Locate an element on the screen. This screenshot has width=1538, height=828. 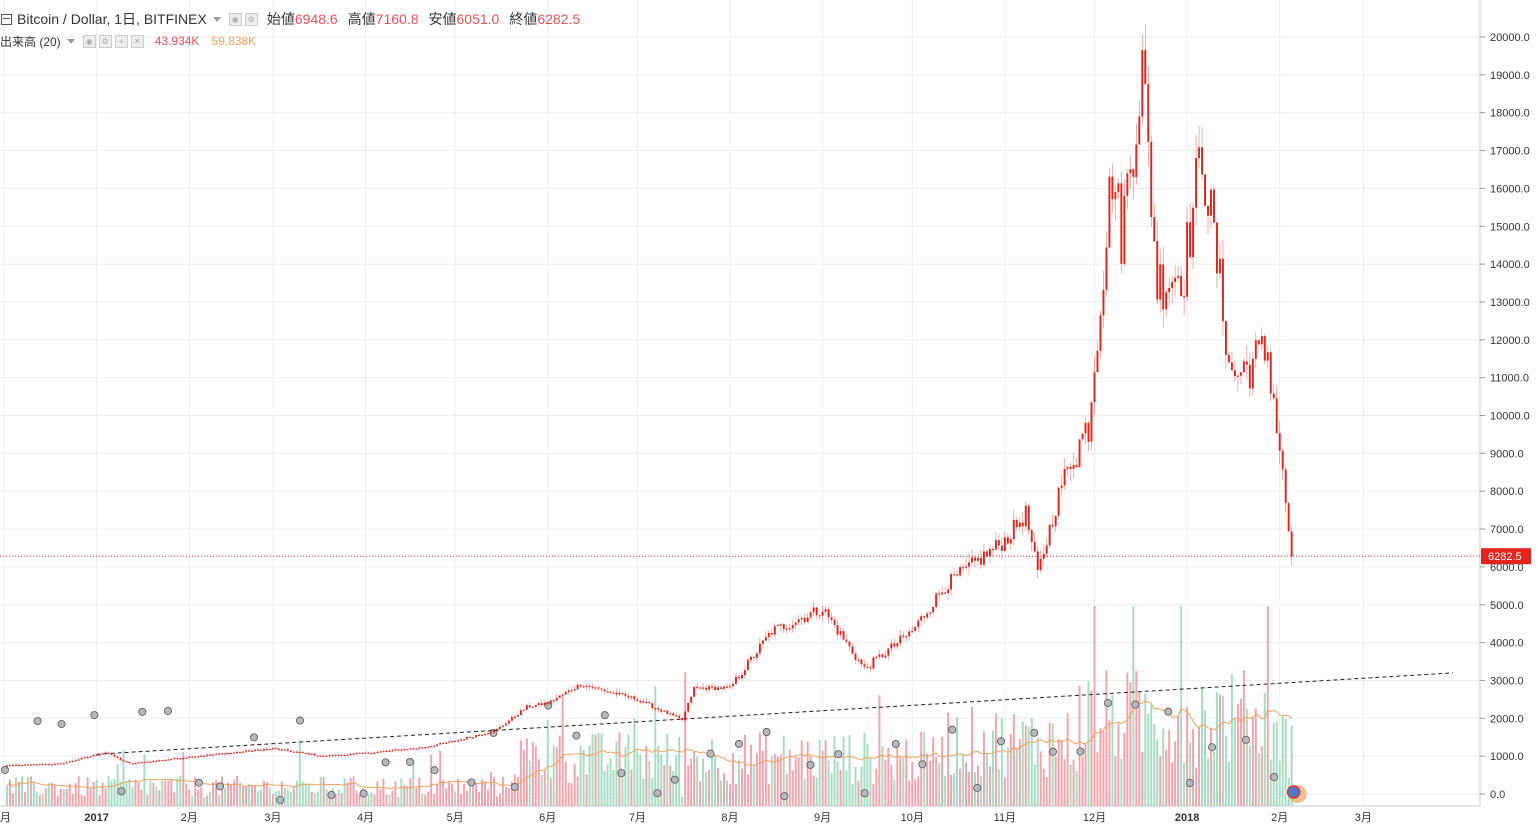
trendline is located at coordinates (775, 713).